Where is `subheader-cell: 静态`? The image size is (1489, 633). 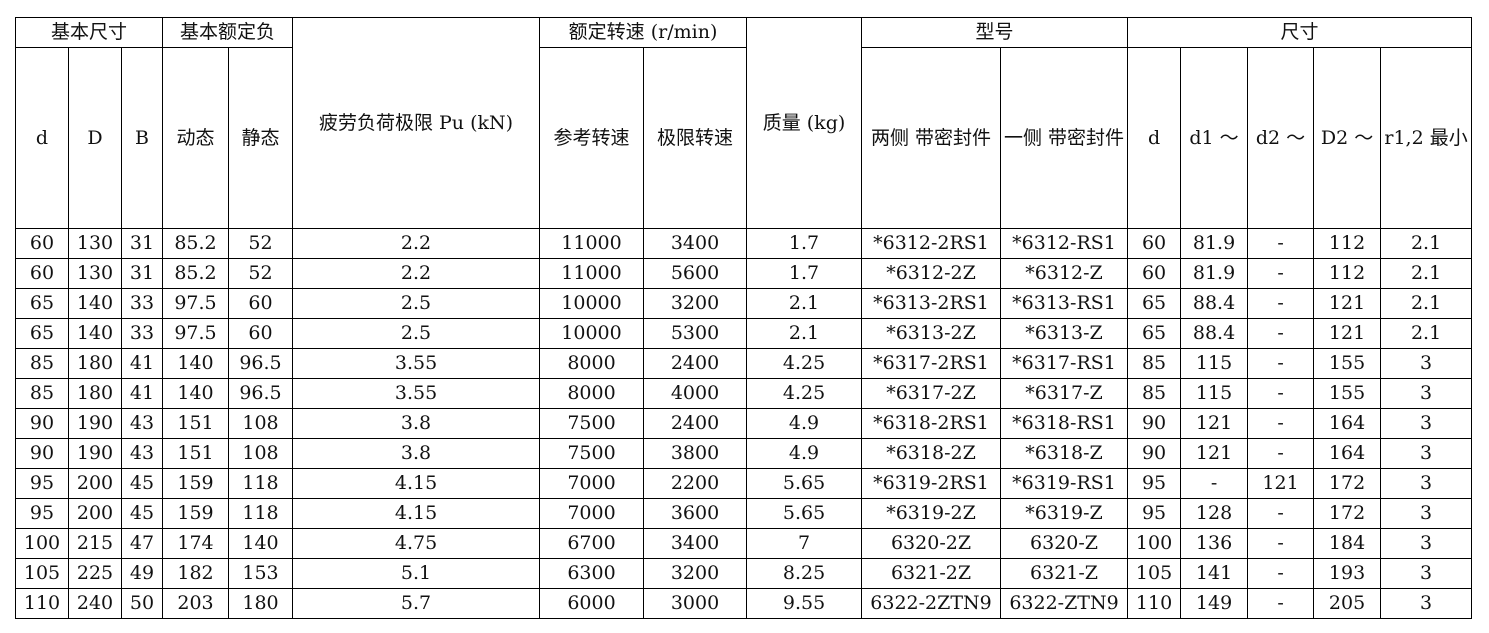 subheader-cell: 静态 is located at coordinates (260, 138).